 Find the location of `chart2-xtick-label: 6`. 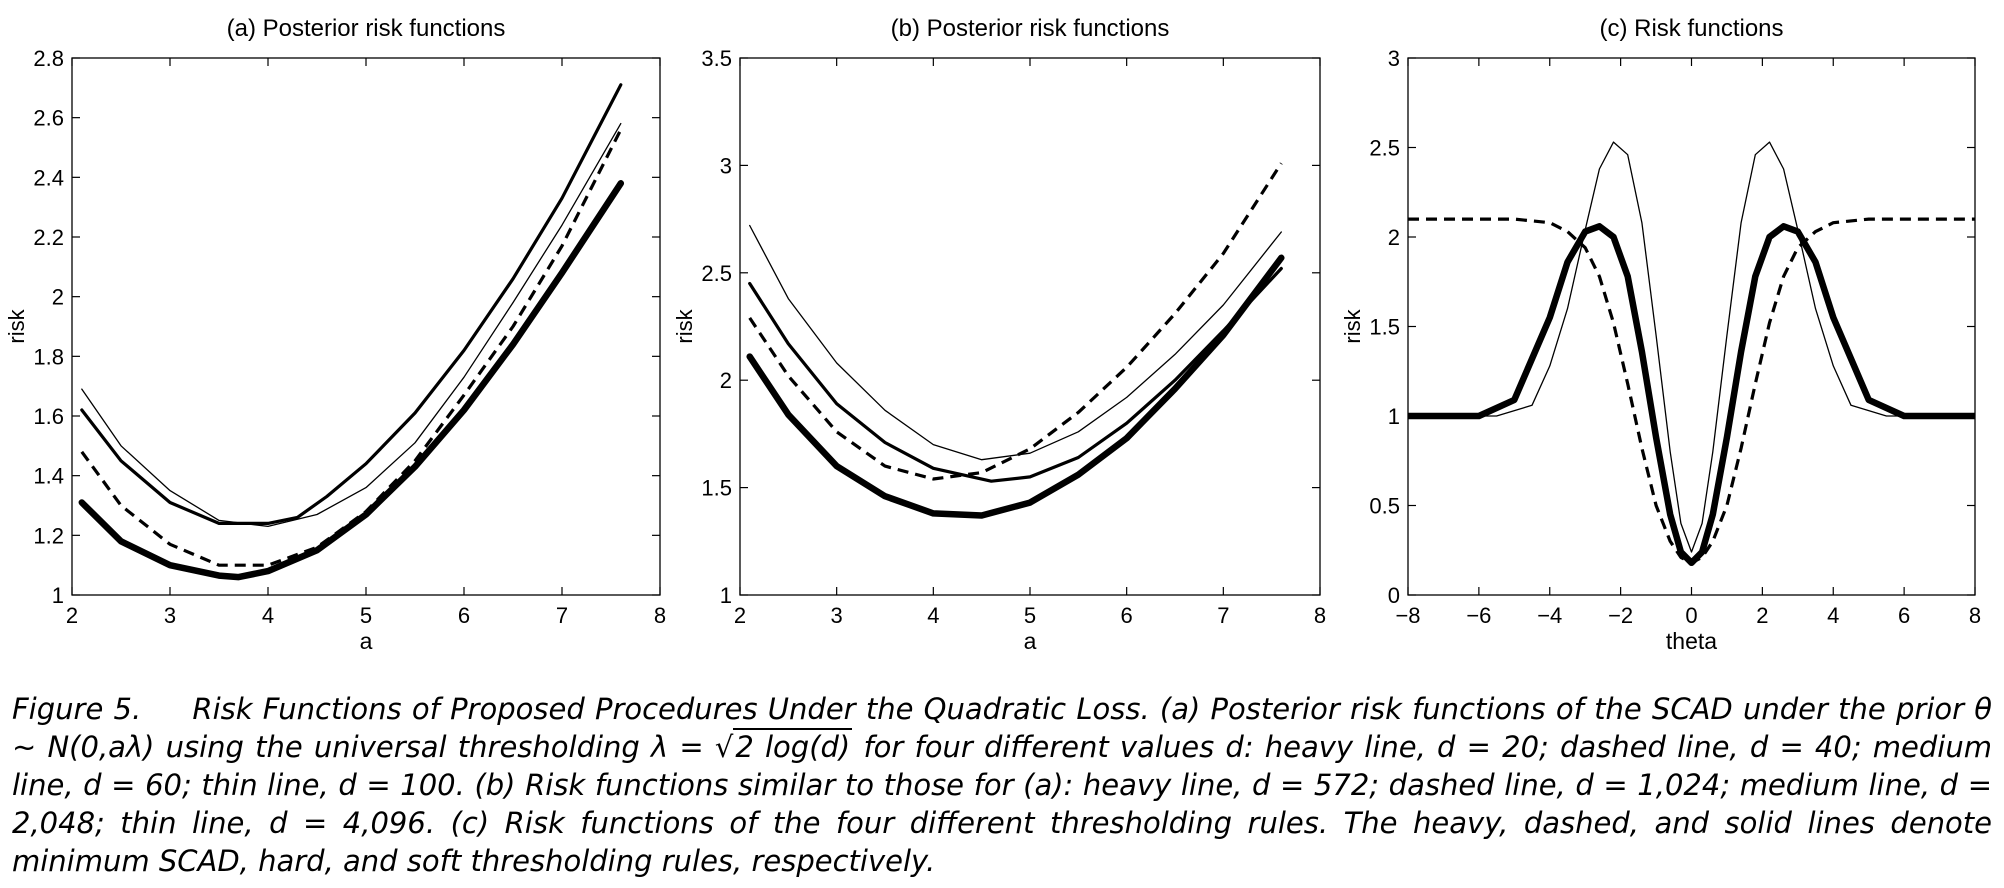

chart2-xtick-label: 6 is located at coordinates (1127, 615).